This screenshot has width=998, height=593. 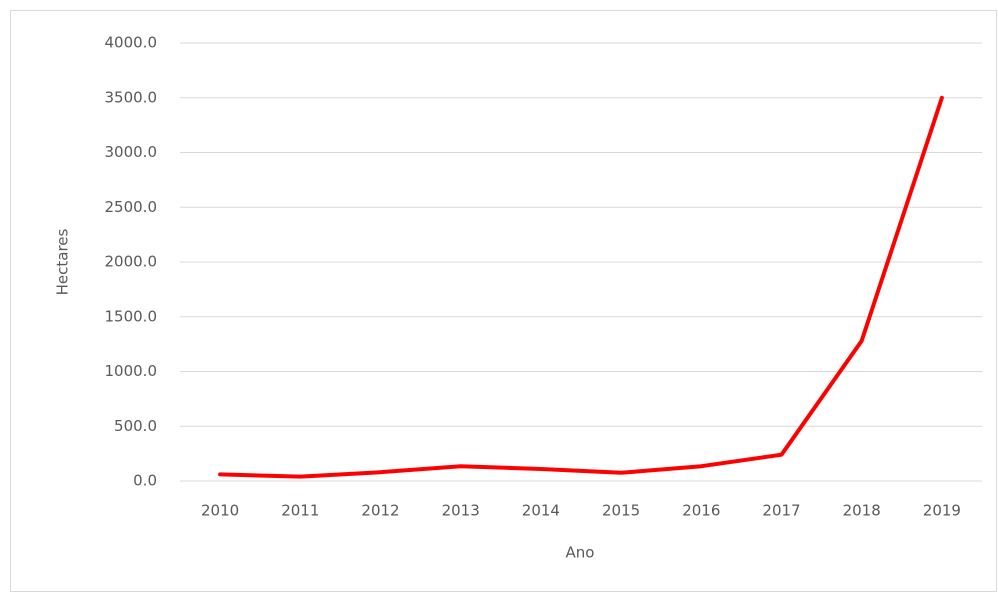 What do you see at coordinates (220, 511) in the screenshot?
I see `x-tick-label: 2010` at bounding box center [220, 511].